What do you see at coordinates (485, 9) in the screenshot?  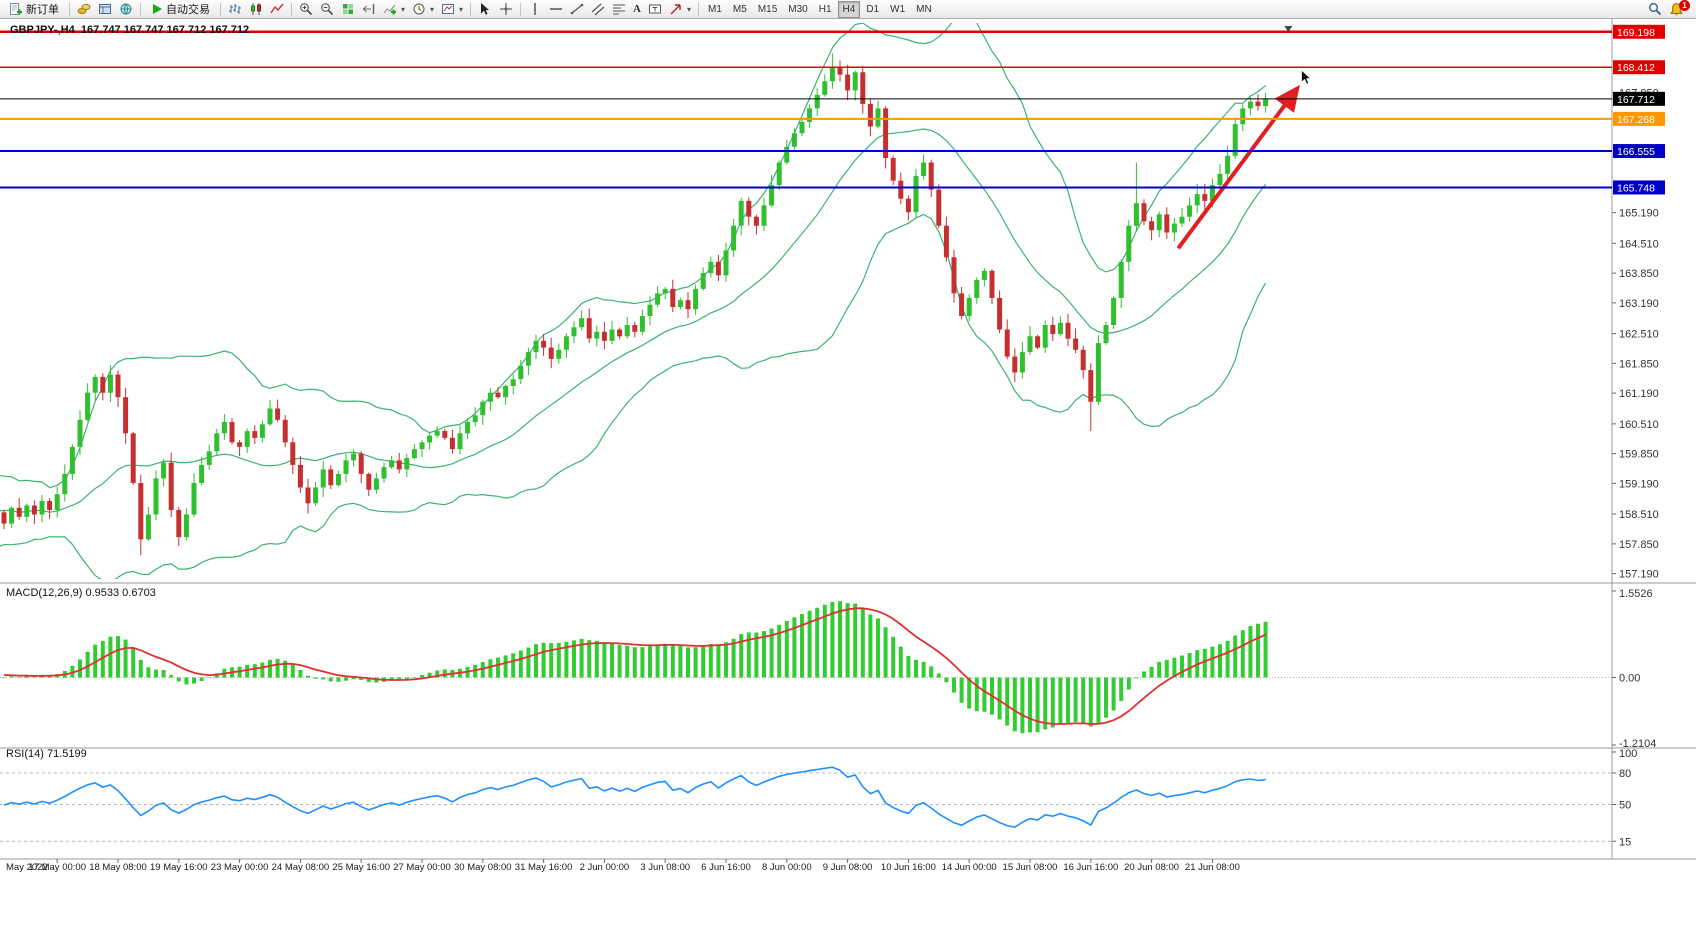 I see `cursor-button` at bounding box center [485, 9].